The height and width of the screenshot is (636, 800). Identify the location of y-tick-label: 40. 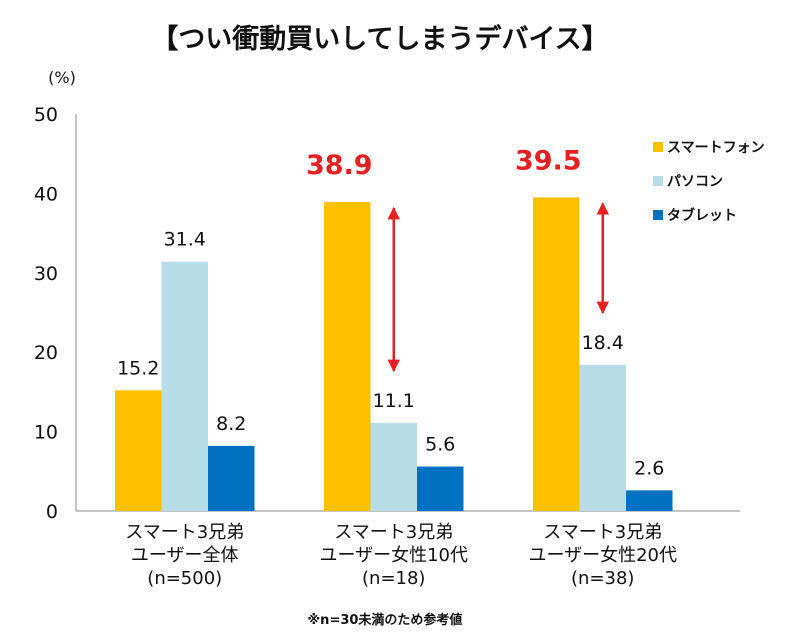
(46, 194).